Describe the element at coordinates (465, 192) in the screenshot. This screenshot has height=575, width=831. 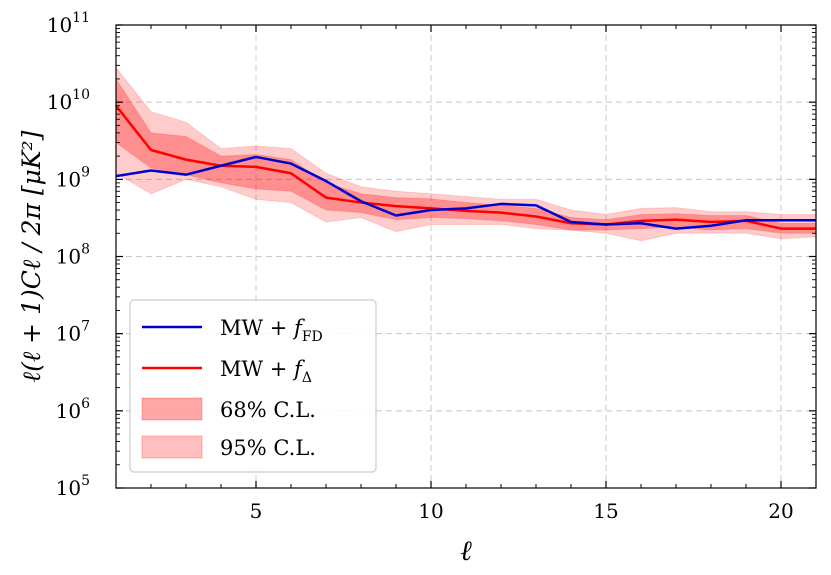
I see `series-line-fd` at that location.